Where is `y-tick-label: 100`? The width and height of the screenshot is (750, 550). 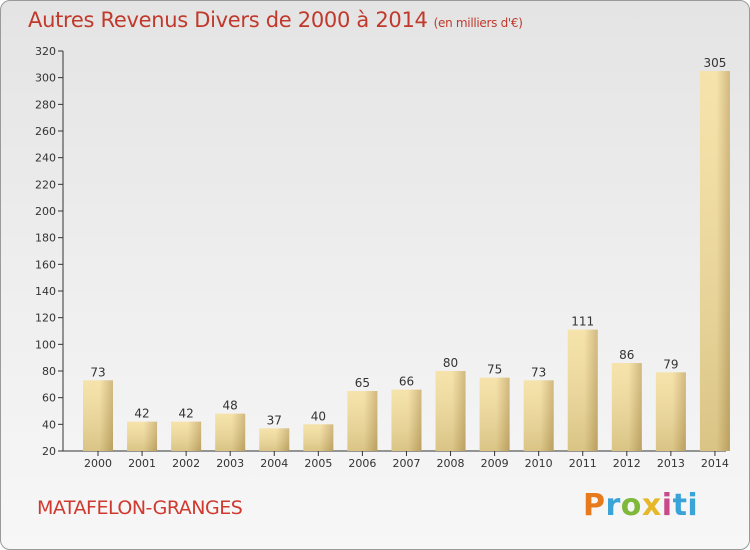 y-tick-label: 100 is located at coordinates (45, 344).